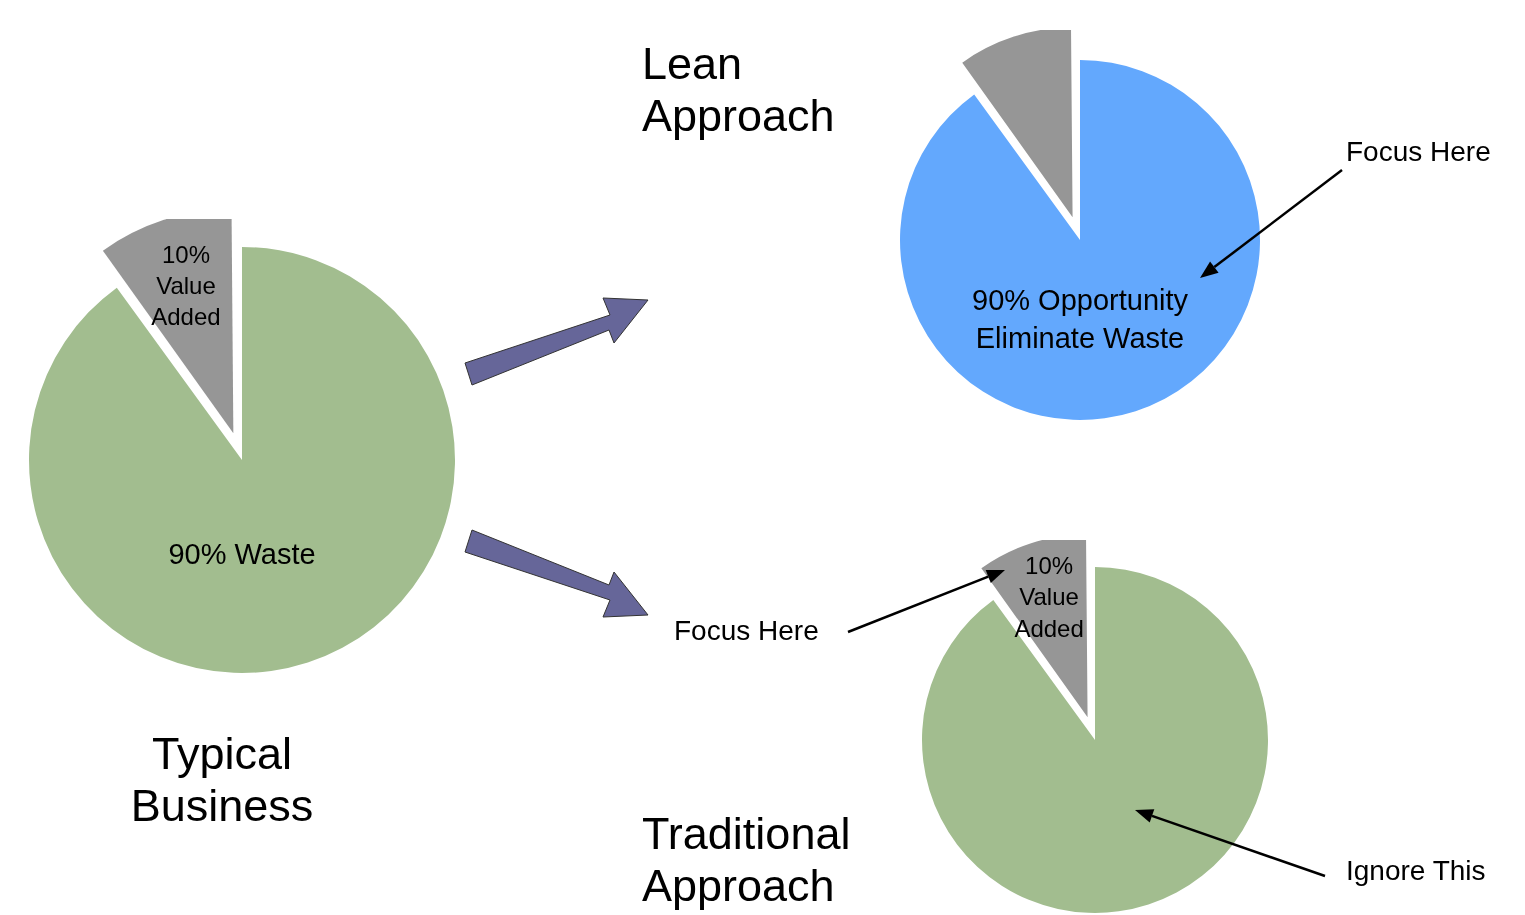  I want to click on text: Traditional Approach, so click(747, 860).